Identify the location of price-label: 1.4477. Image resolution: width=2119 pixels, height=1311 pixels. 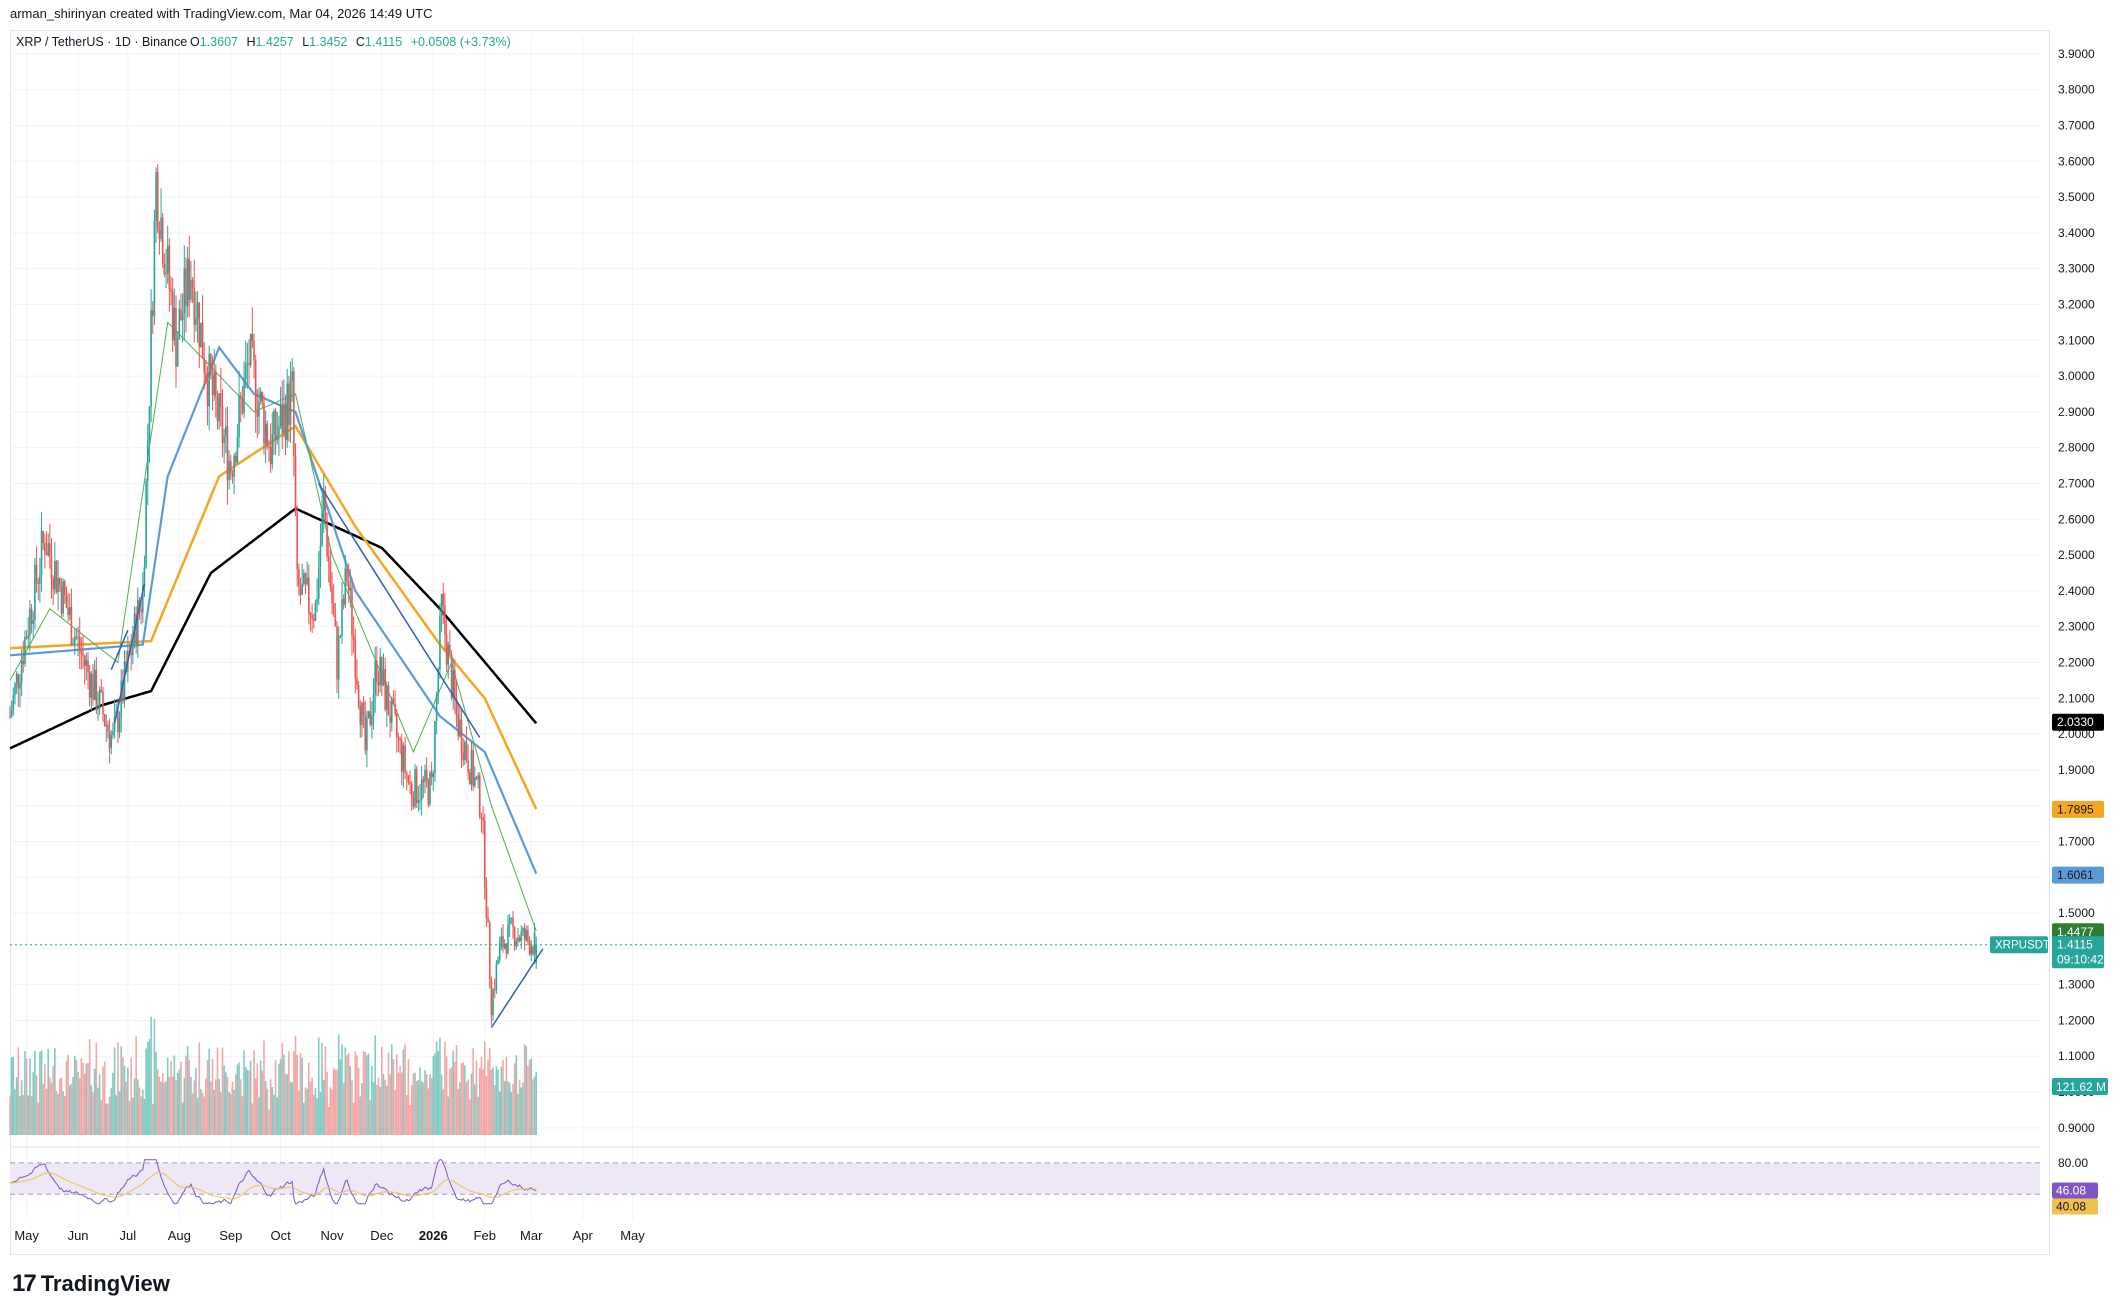
(2075, 932).